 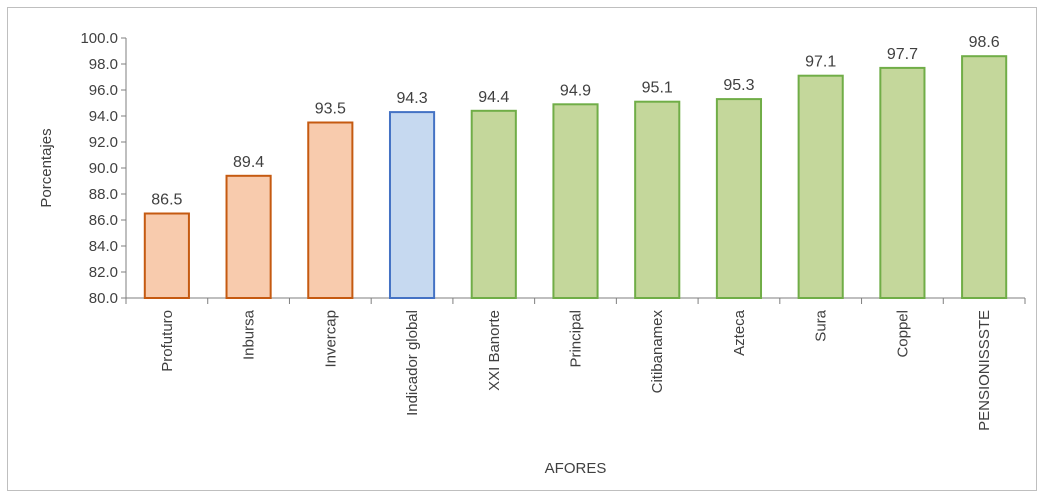 What do you see at coordinates (984, 370) in the screenshot?
I see `category-label: PENSIONISSSTE` at bounding box center [984, 370].